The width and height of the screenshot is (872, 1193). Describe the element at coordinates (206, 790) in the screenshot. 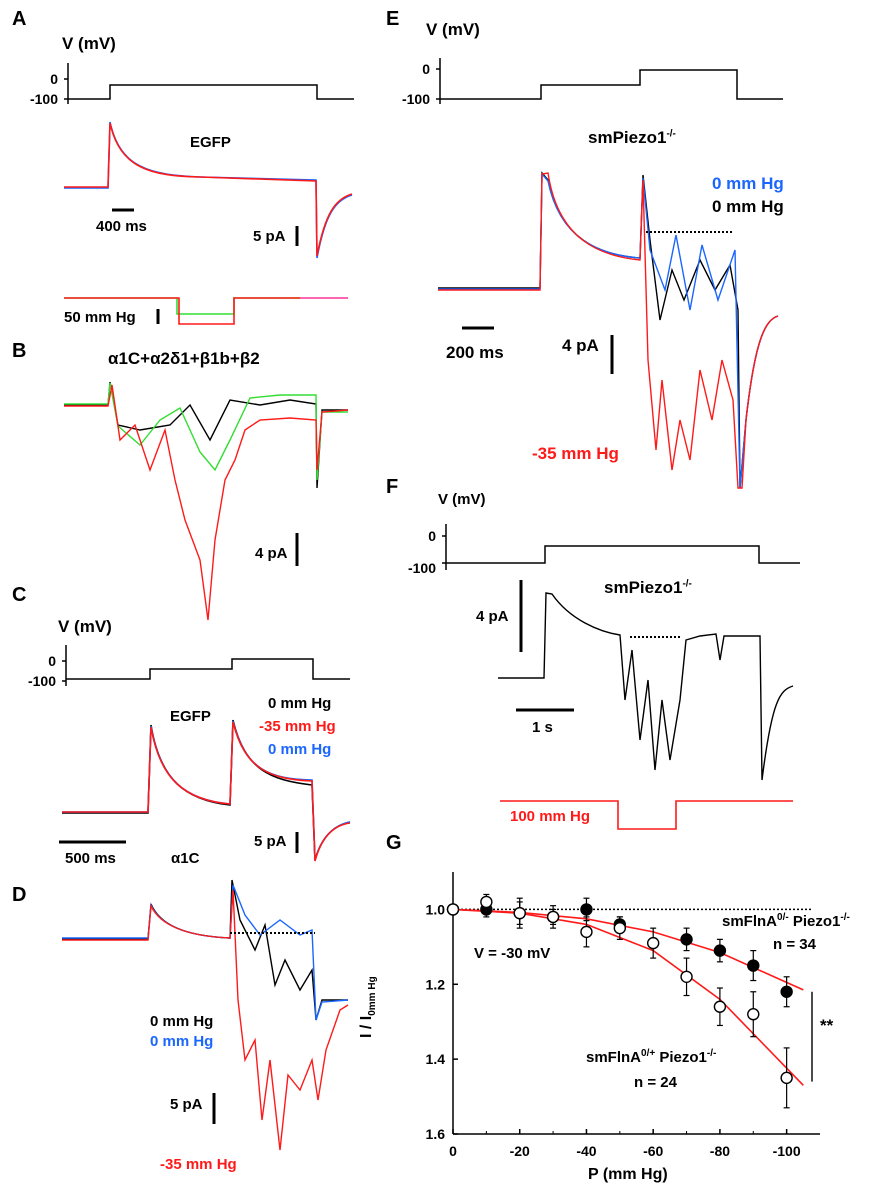

I see `panel-c-current-trace` at that location.